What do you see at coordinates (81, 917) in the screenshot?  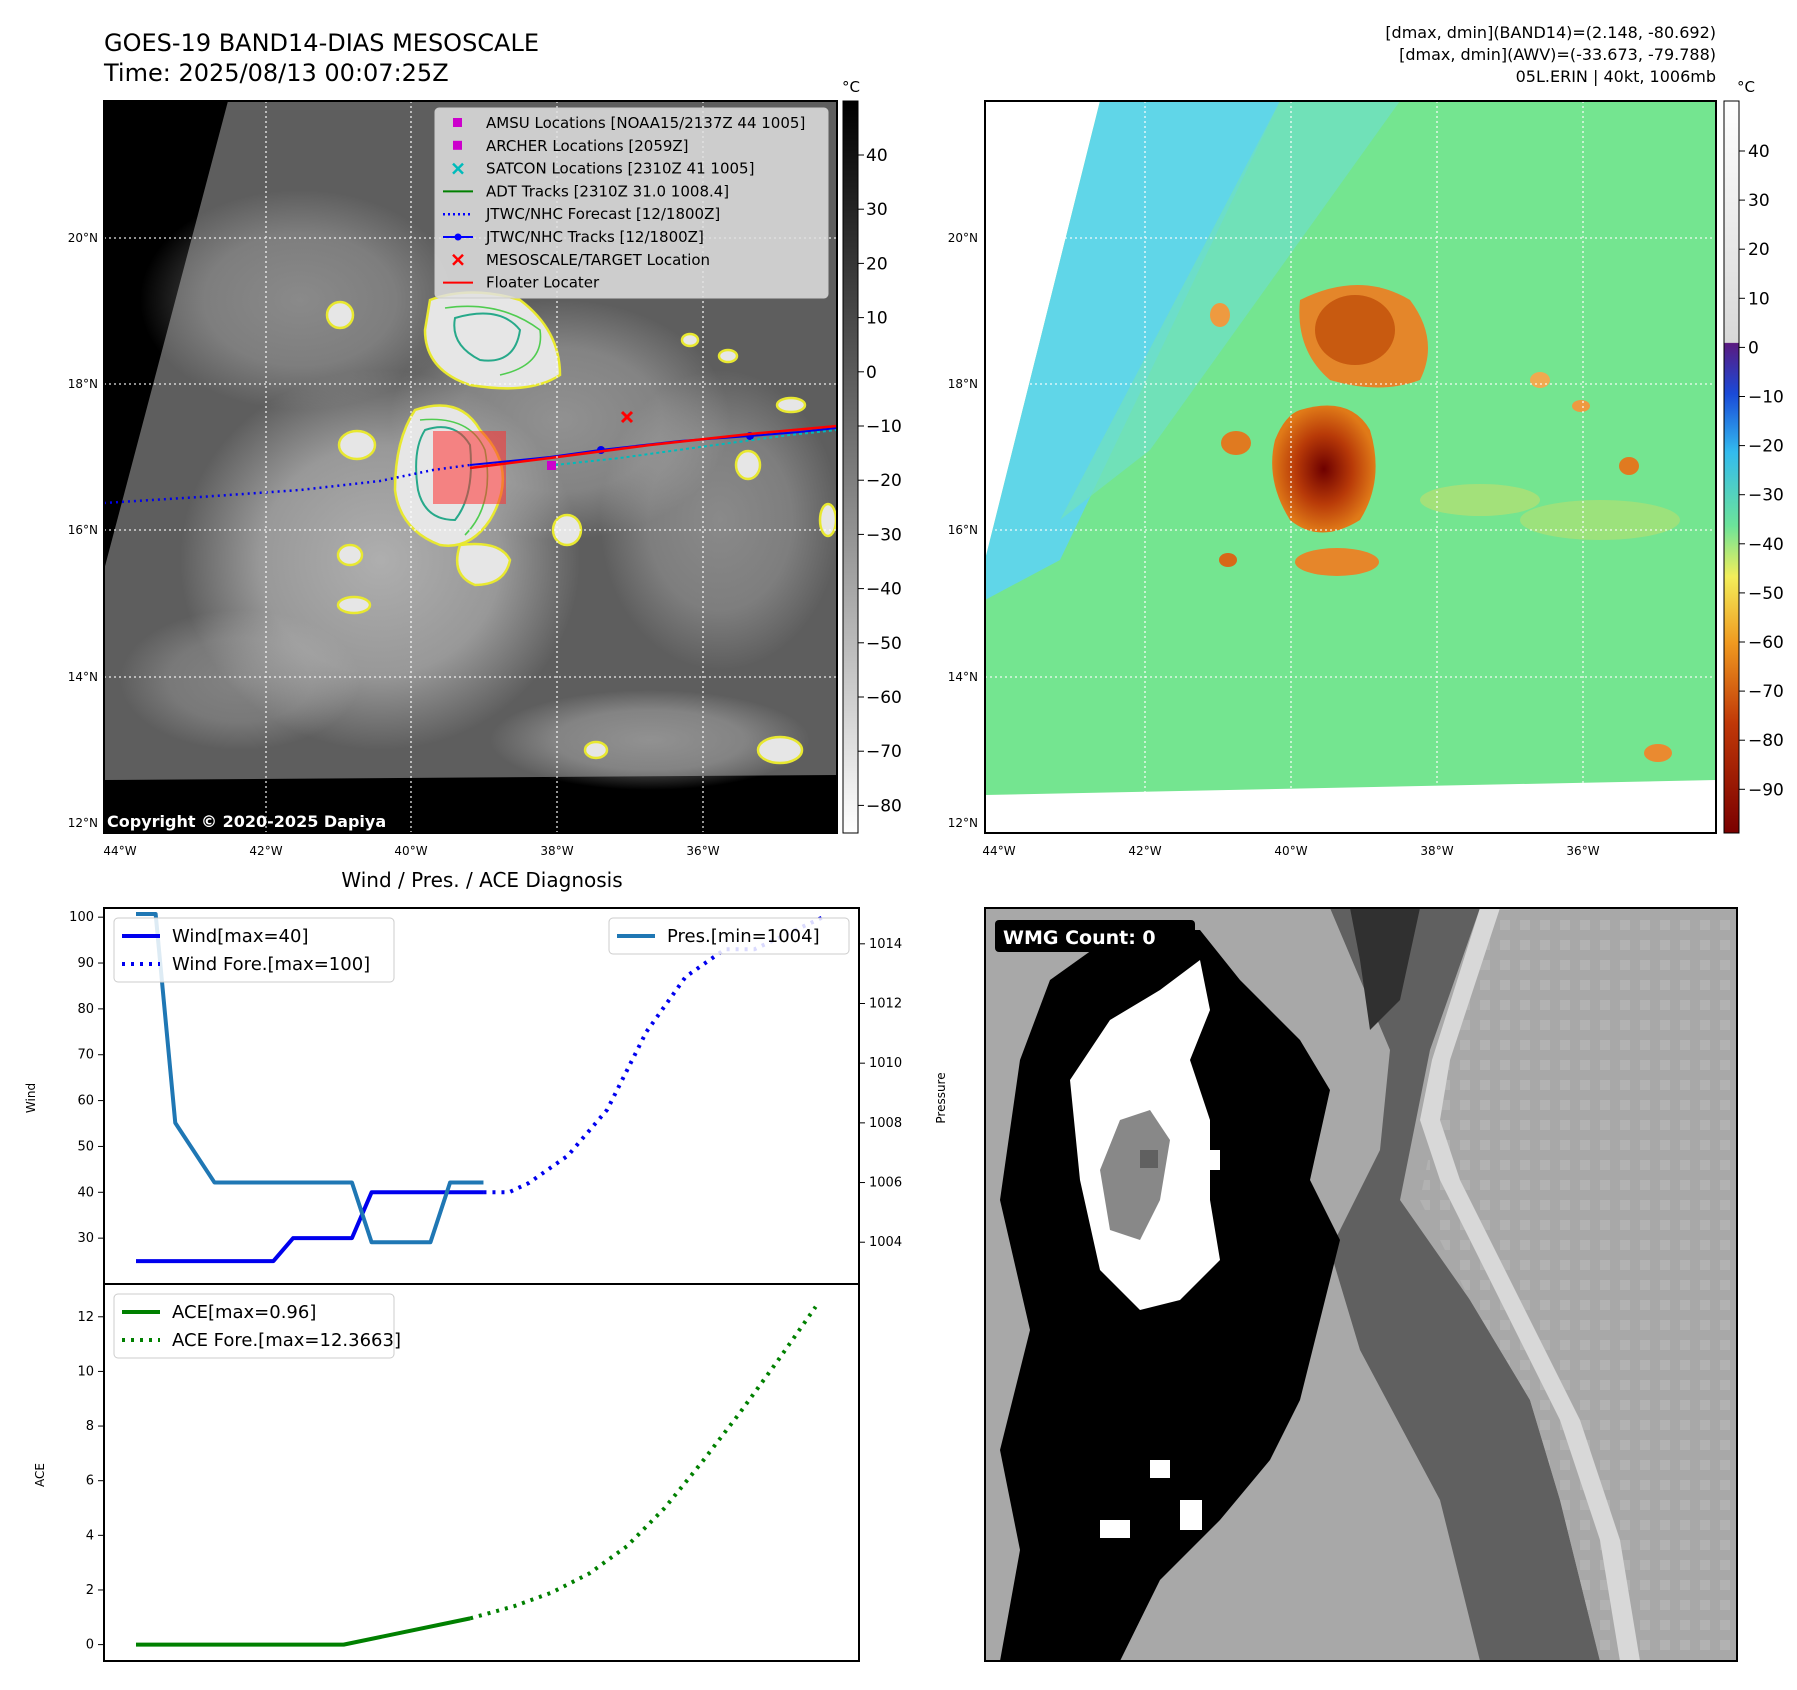 I see `y-tick-label: 100` at bounding box center [81, 917].